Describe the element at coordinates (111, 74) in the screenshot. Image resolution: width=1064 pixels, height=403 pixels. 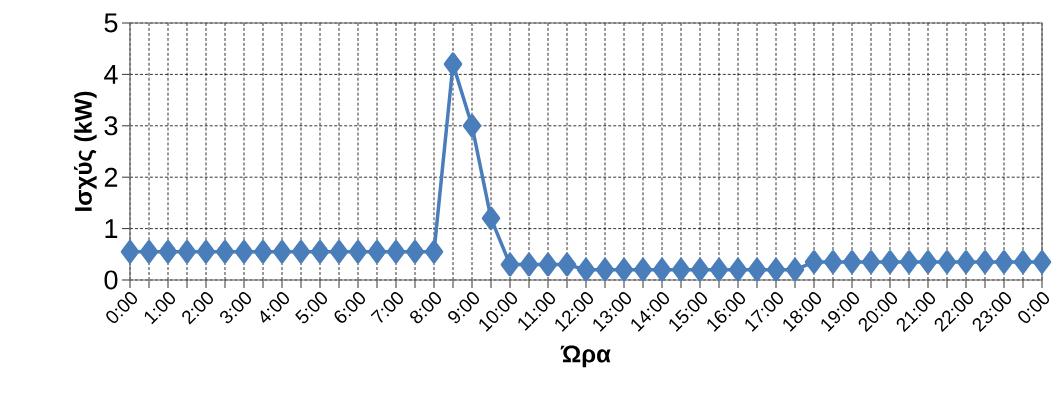
I see `y-tick-label: 4` at that location.